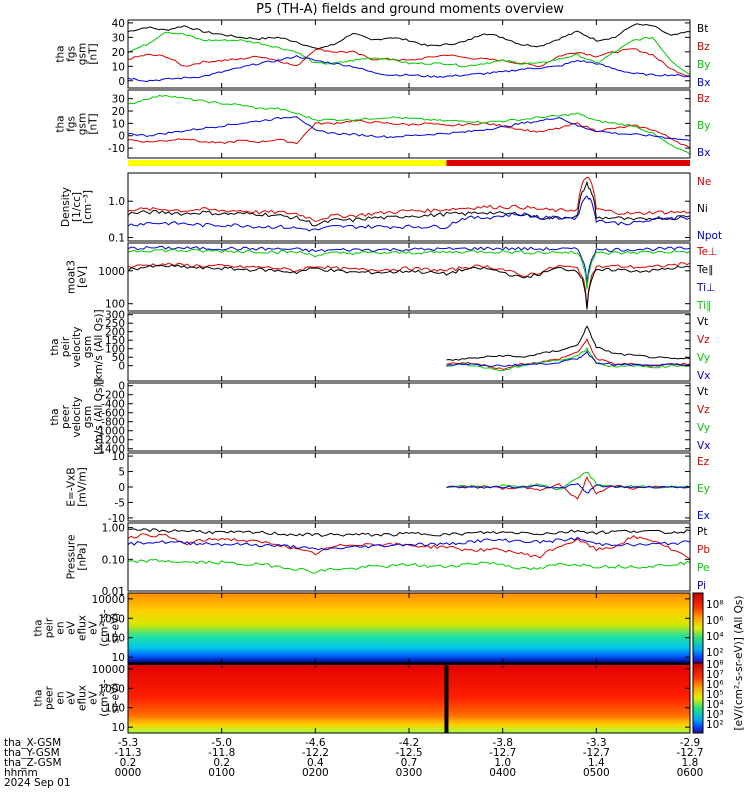 The image size is (750, 800). What do you see at coordinates (409, 628) in the screenshot?
I see `spectrogram-ion` at bounding box center [409, 628].